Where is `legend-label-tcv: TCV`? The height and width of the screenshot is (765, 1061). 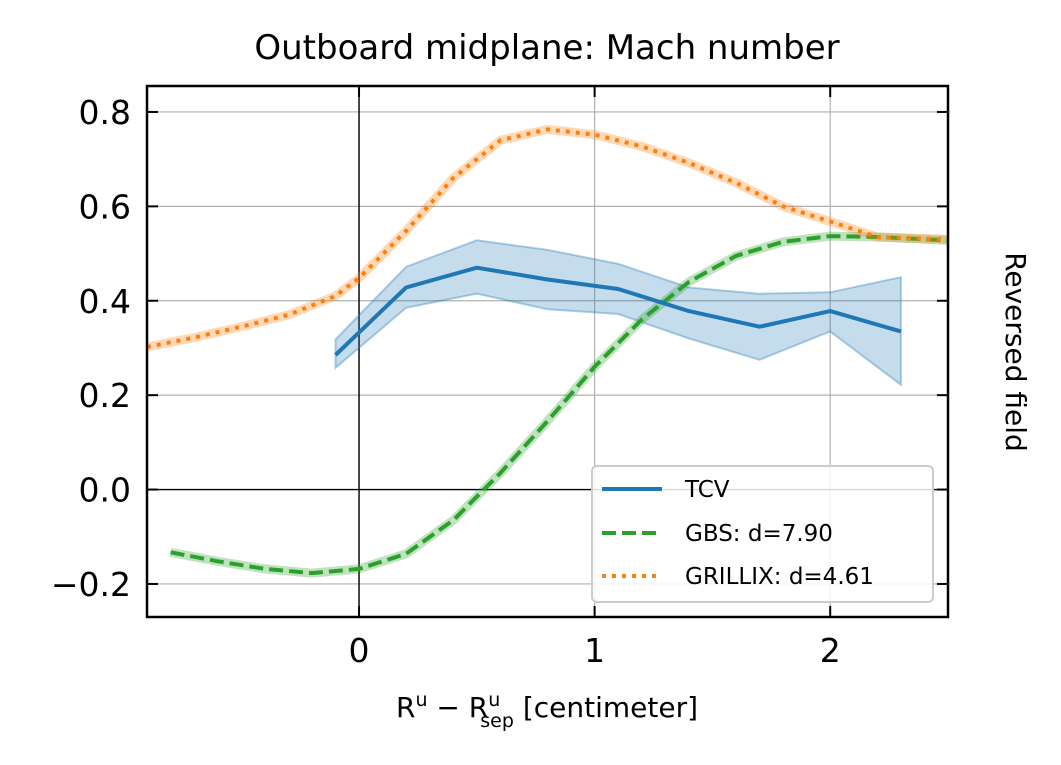
legend-label-tcv: TCV is located at coordinates (707, 490).